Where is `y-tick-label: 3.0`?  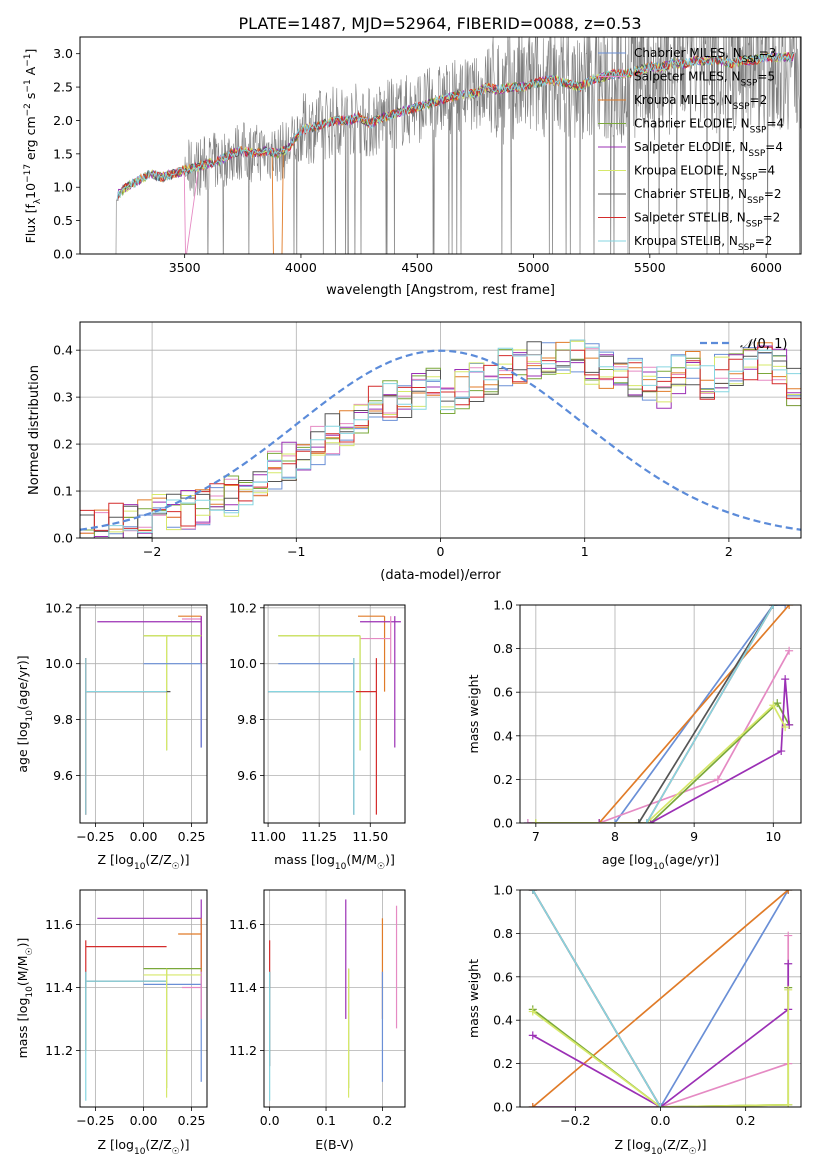
y-tick-label: 3.0 is located at coordinates (63, 53).